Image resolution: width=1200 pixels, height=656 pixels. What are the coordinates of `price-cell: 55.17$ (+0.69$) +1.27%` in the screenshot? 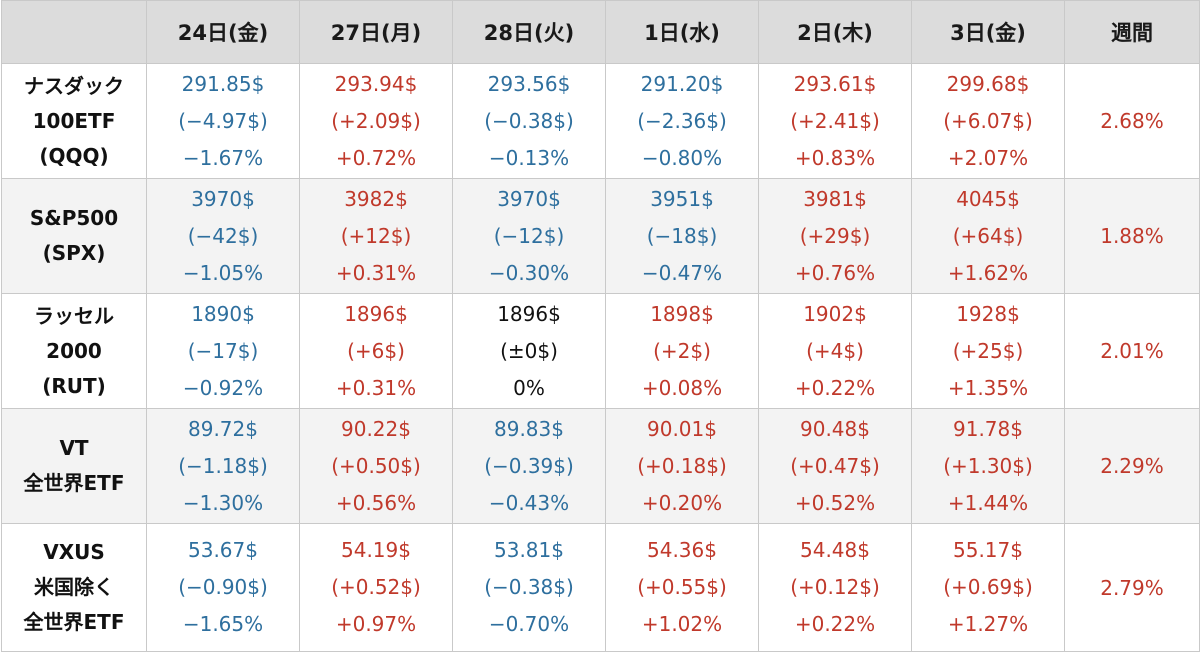 It's located at (988, 587).